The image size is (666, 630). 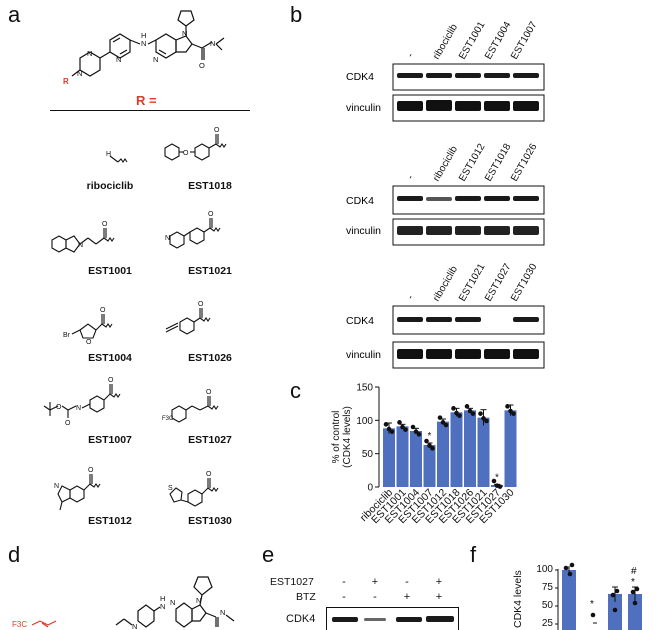 I want to click on sig-EST1007: *, so click(x=430, y=436).